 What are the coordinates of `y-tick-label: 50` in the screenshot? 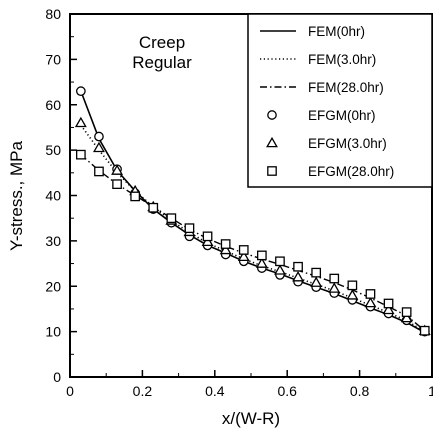 It's located at (53, 150).